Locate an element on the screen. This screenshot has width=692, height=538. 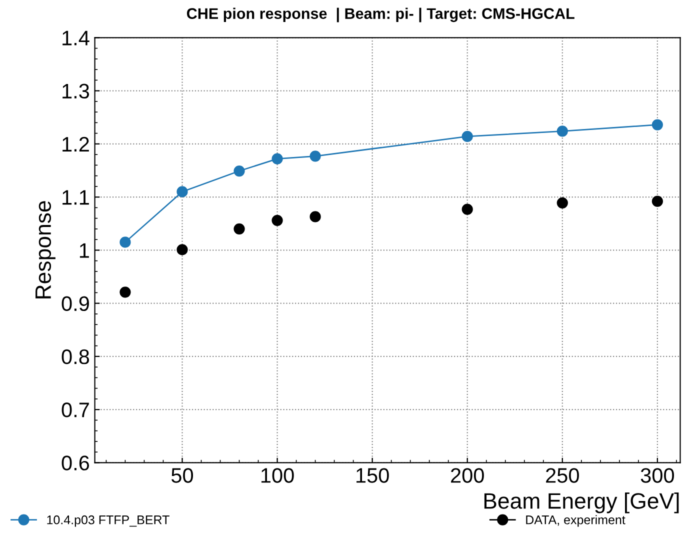
x-tick-label: 200 is located at coordinates (467, 475).